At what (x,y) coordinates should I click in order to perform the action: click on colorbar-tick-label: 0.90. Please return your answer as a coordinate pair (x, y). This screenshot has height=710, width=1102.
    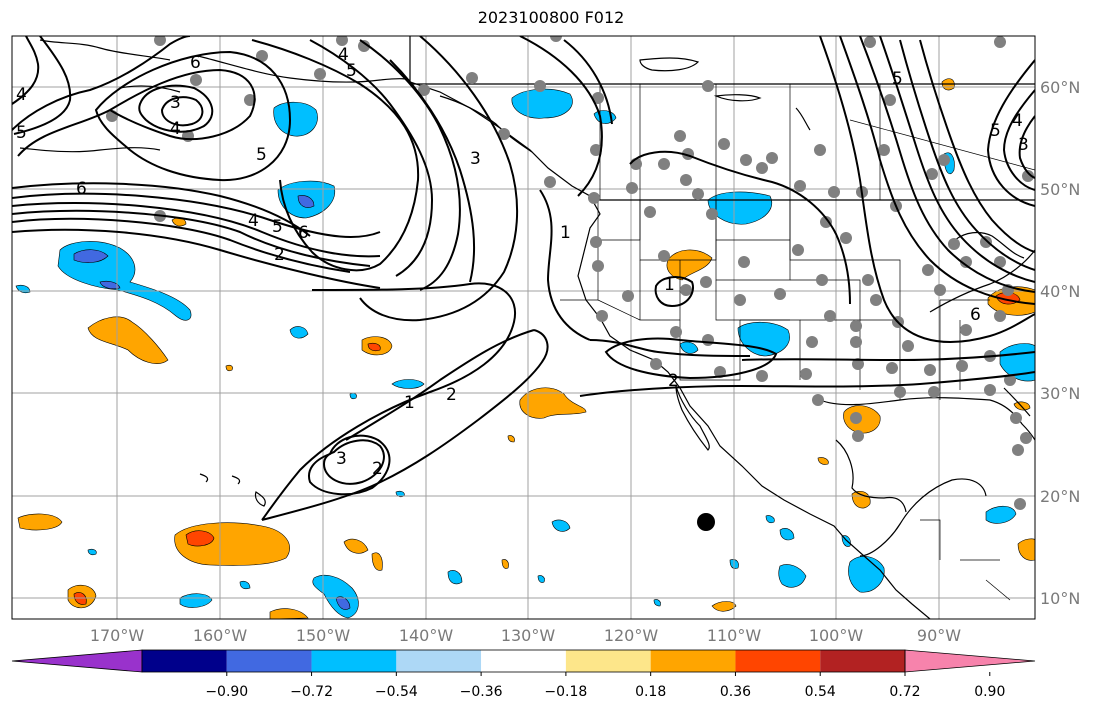
    Looking at the image, I should click on (989, 692).